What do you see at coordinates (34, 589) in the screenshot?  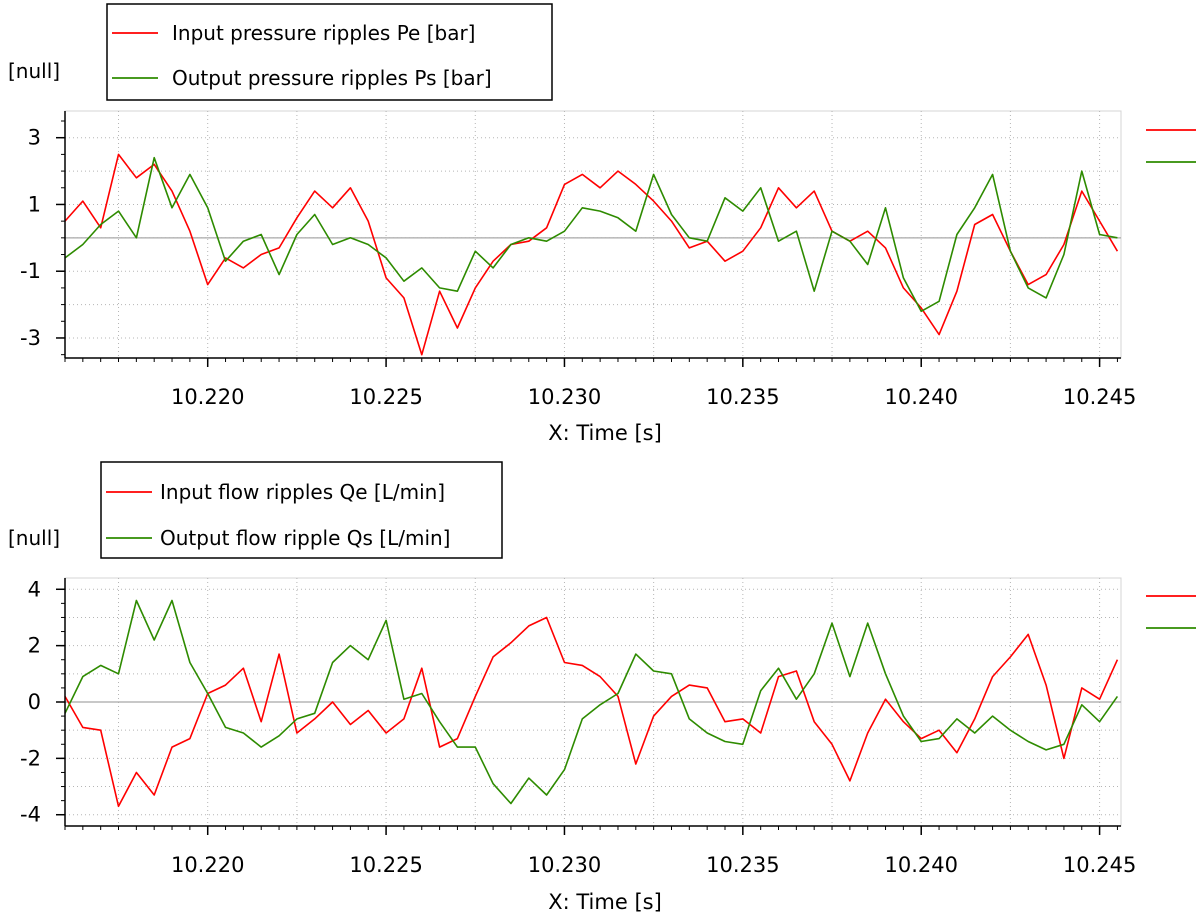 I see `y-tick-label: 4` at bounding box center [34, 589].